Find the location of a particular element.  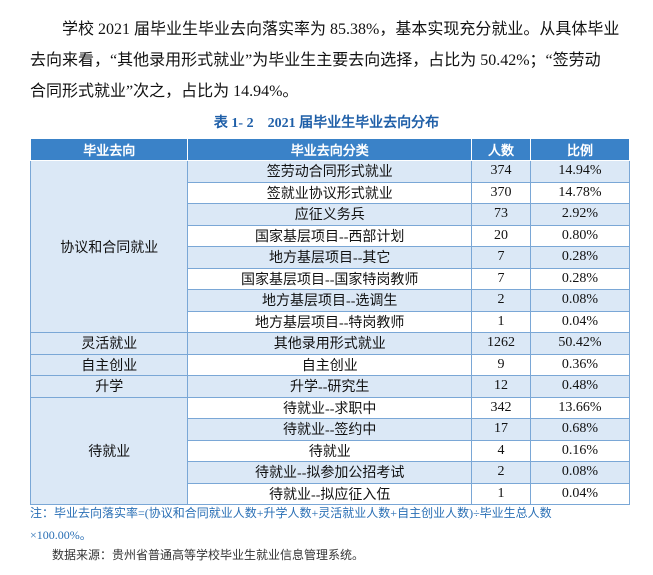

note-line: ×100.00%。 is located at coordinates (61, 535).